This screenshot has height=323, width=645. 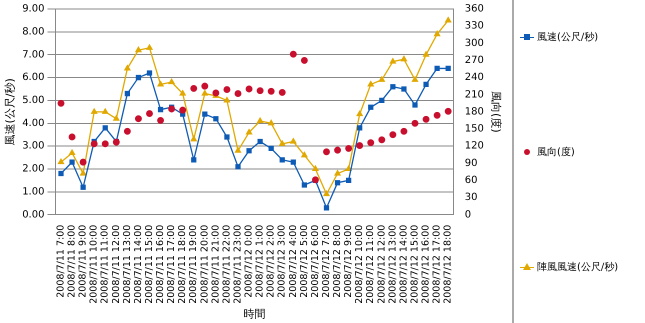 I want to click on y-tick-label: 5.00, so click(x=33, y=100).